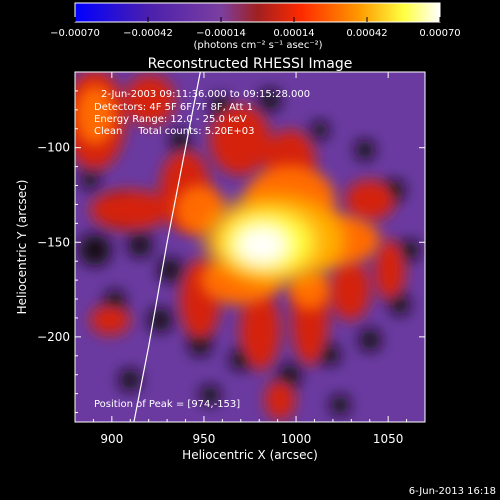 The width and height of the screenshot is (500, 500). Describe the element at coordinates (452, 491) in the screenshot. I see `footer-date: 6-Jun-2013 16:18` at that location.